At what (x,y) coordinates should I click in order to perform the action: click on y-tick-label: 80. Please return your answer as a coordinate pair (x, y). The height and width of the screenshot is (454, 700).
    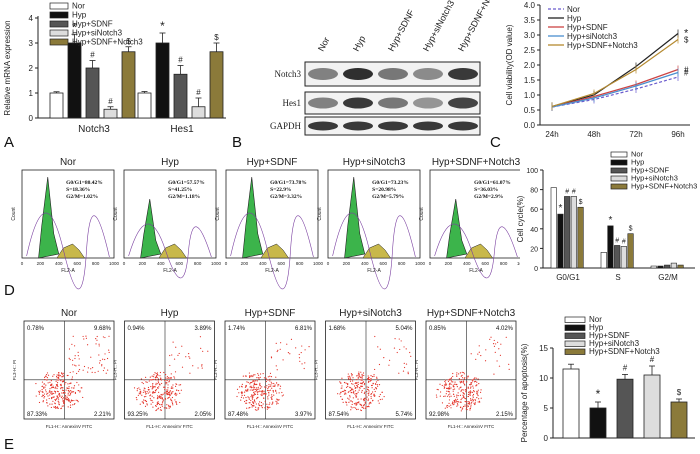
    Looking at the image, I should click on (534, 191).